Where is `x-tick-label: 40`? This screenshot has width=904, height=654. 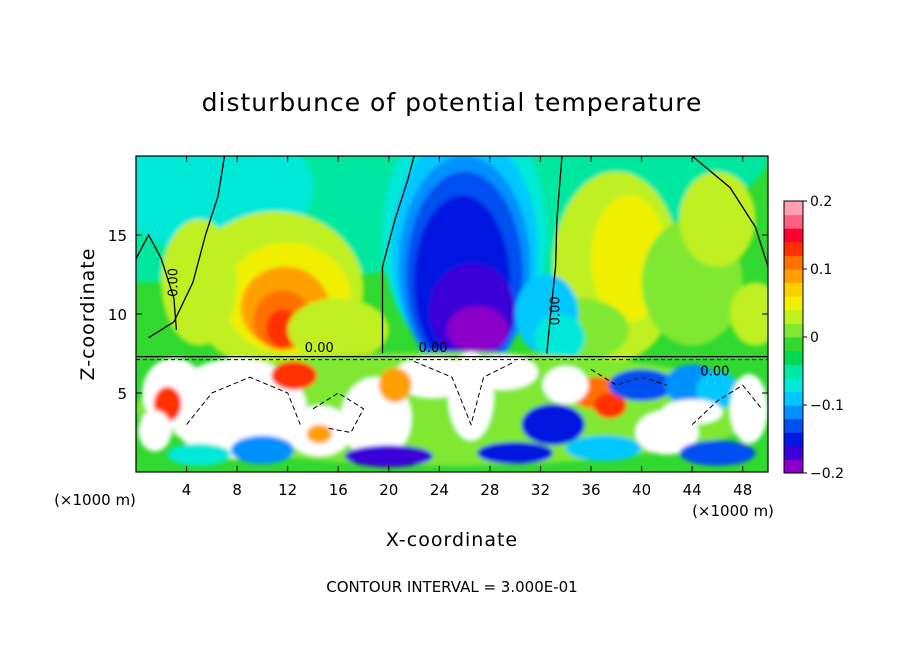 x-tick-label: 40 is located at coordinates (641, 490).